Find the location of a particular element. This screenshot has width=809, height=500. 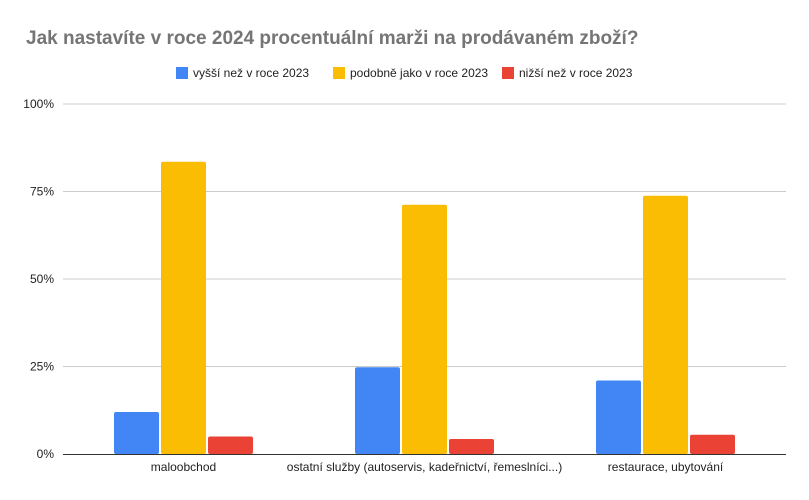

y-axis: 0% 25% 50% 75% 100% is located at coordinates (38, 279).